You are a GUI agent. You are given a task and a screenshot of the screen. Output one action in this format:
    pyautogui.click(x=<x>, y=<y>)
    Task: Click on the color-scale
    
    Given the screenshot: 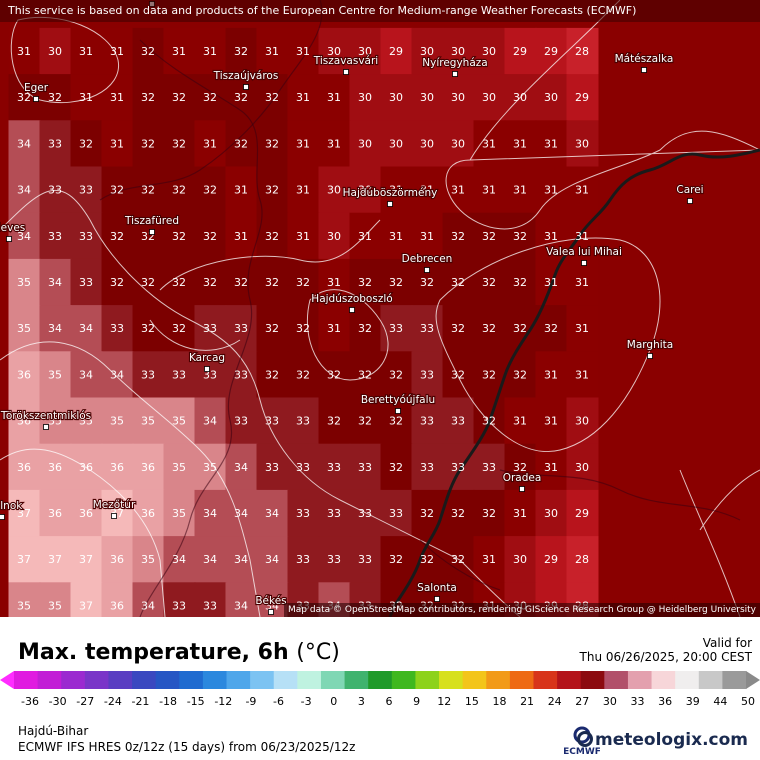 What is the action you would take?
    pyautogui.click(x=380, y=680)
    